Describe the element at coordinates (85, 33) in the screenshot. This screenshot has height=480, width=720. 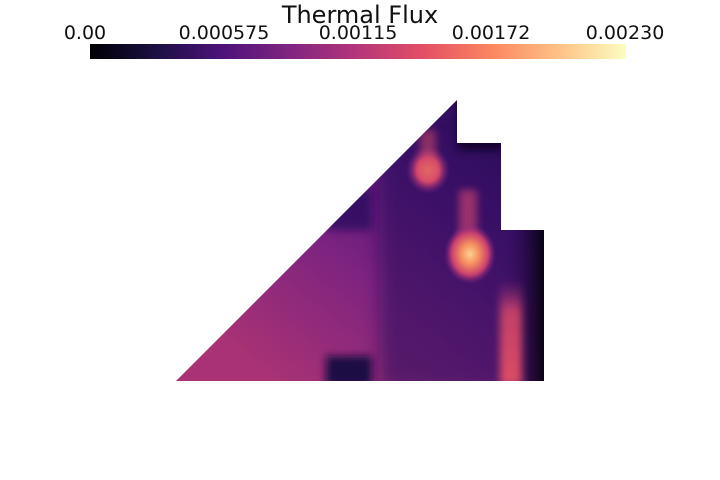
I see `colorbar-tick-0: 0.00` at that location.